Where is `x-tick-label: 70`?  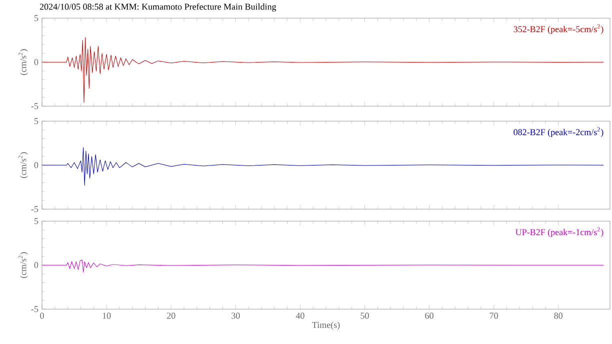
x-tick-label: 70 is located at coordinates (494, 315).